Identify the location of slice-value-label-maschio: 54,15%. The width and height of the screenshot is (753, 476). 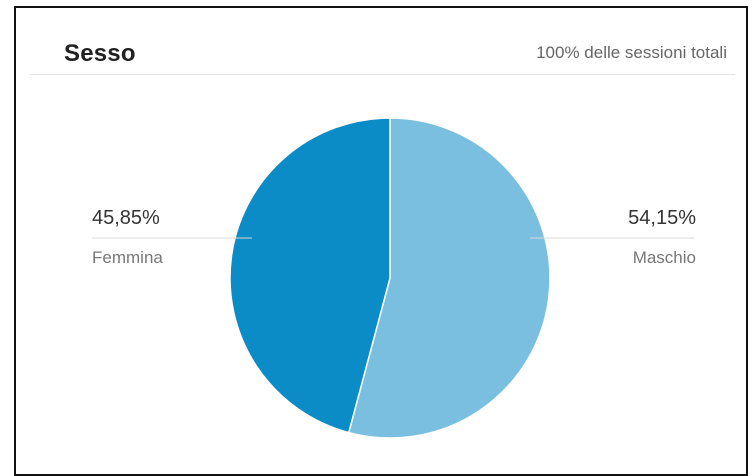
(662, 218).